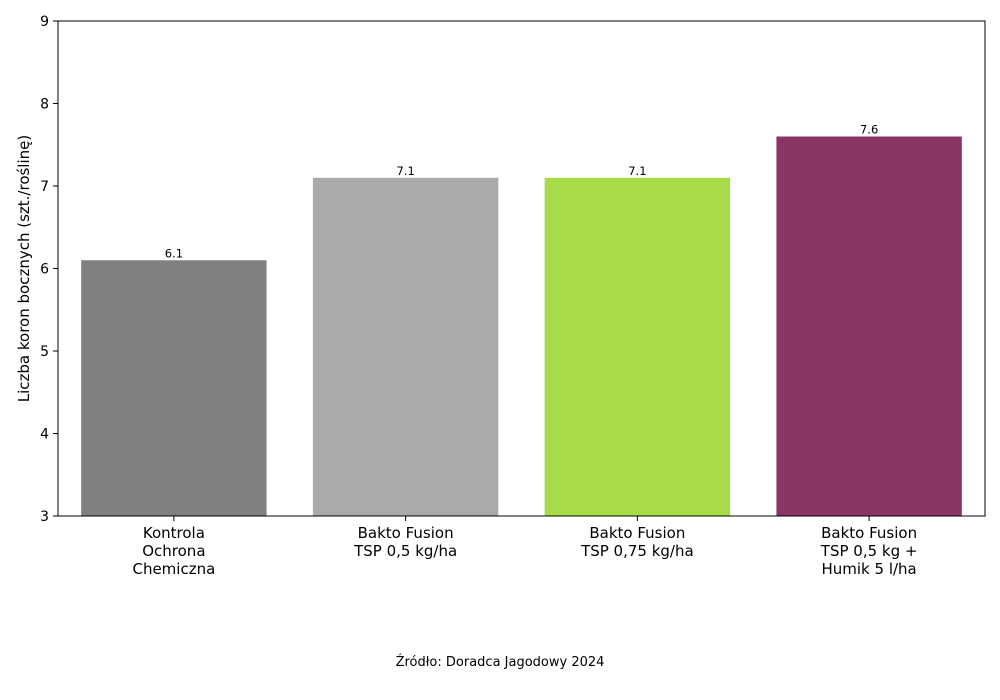  What do you see at coordinates (44, 187) in the screenshot?
I see `y-tick-label: 7` at bounding box center [44, 187].